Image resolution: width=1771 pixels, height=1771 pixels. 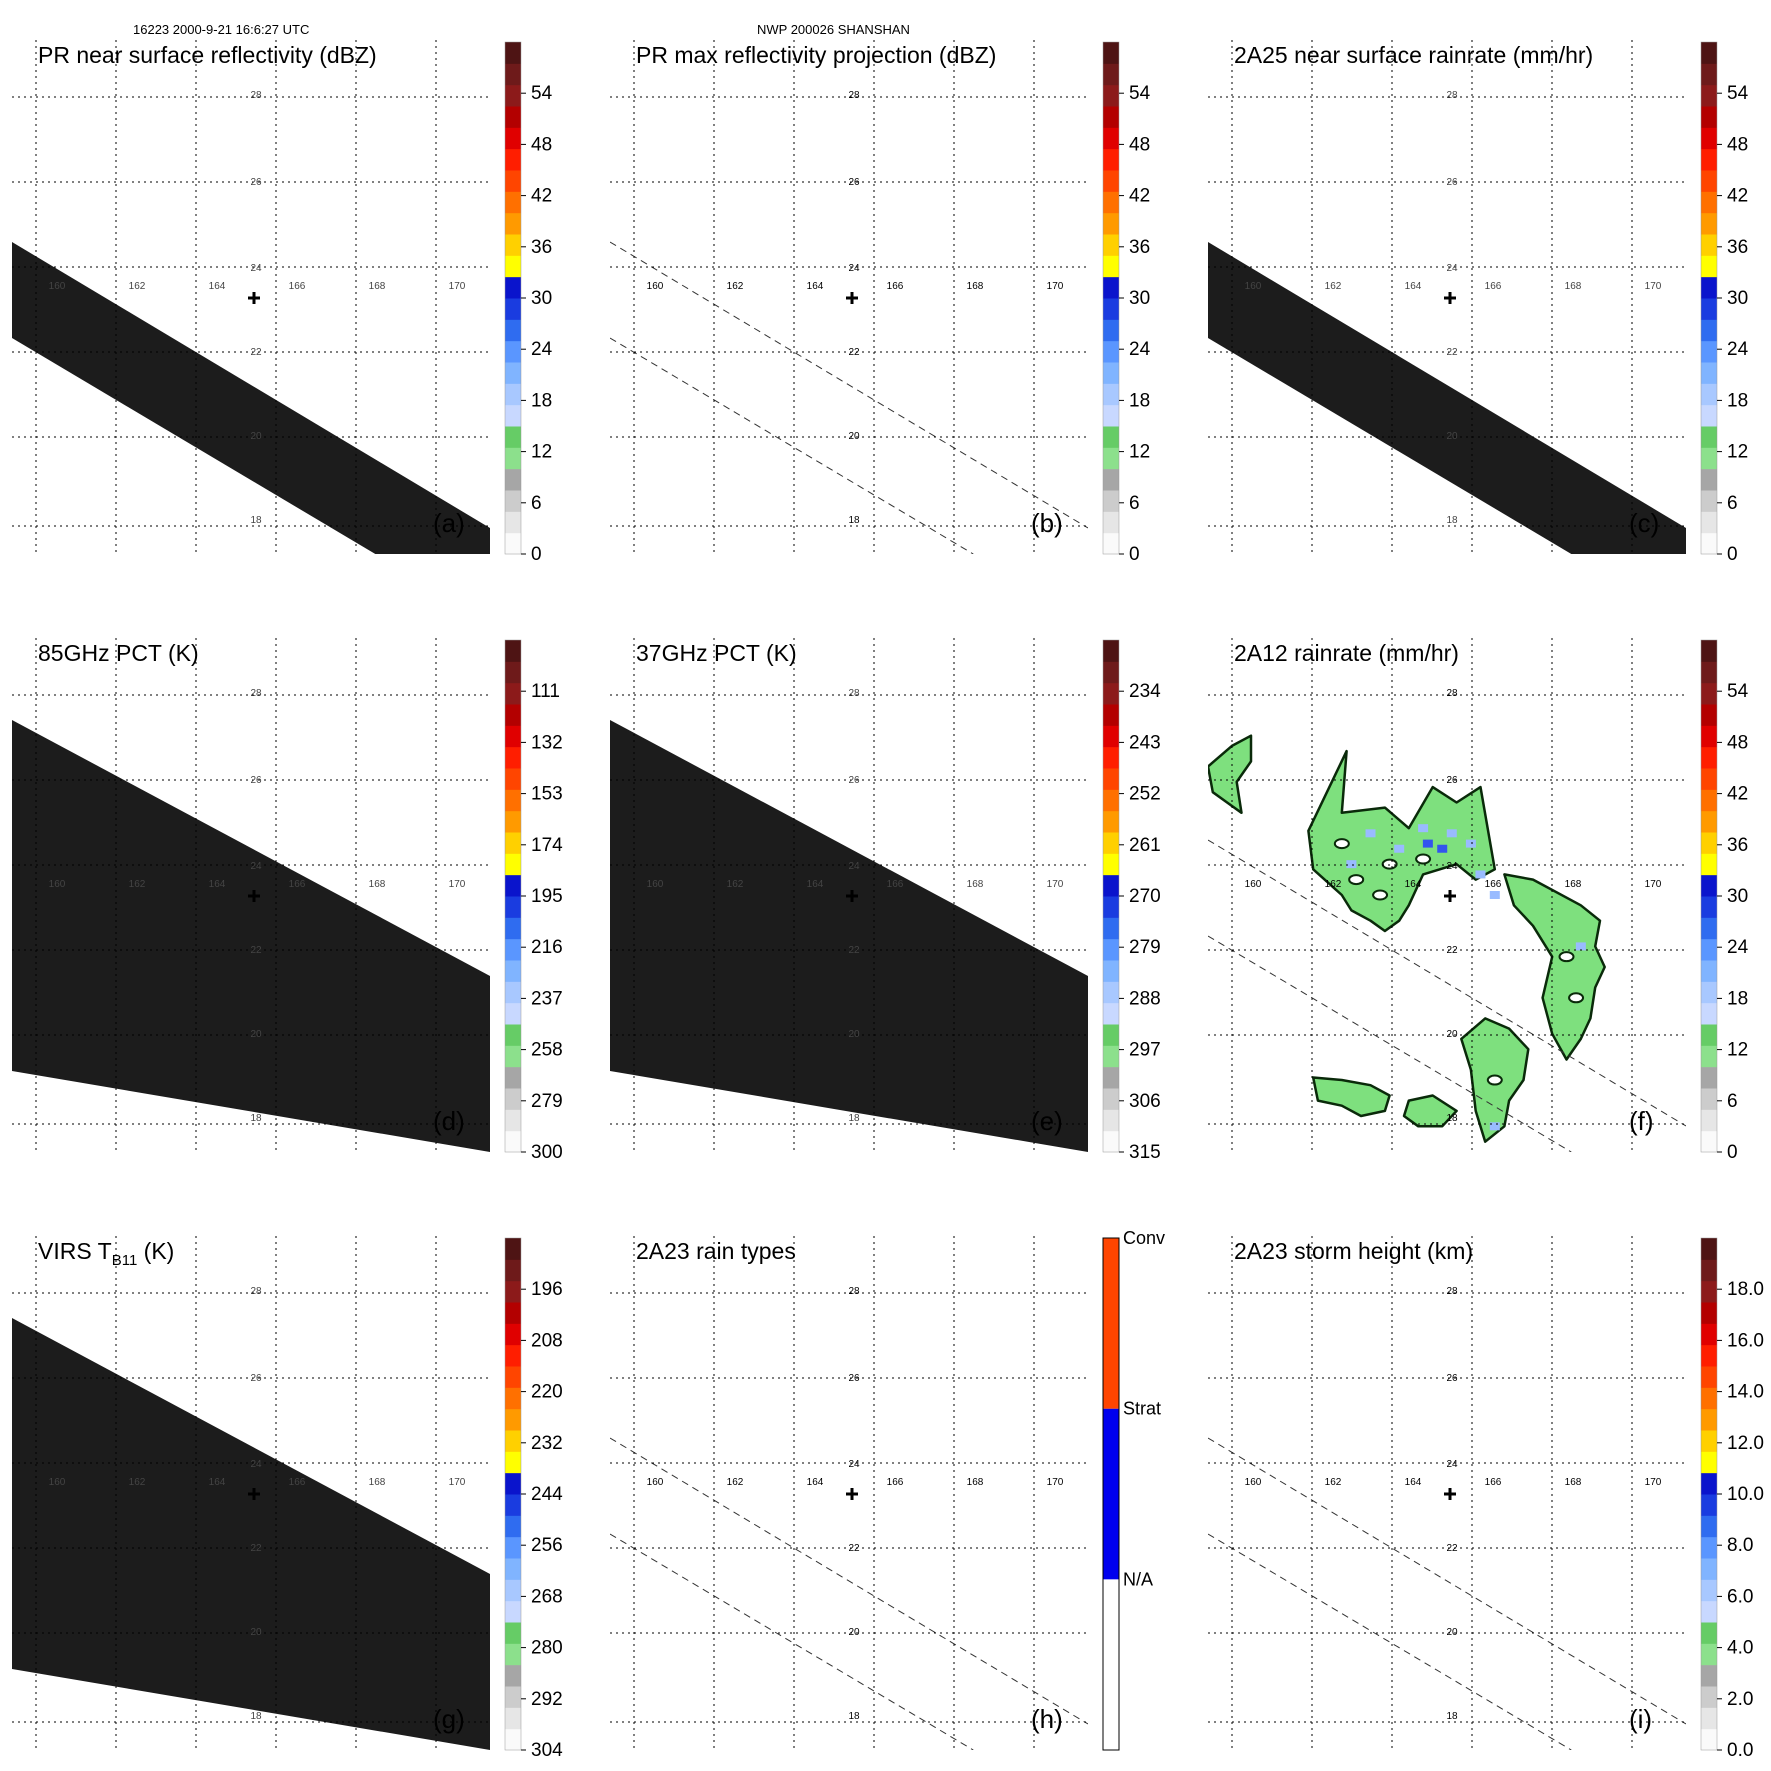 I want to click on colorbar-label-48: 48, so click(x=541, y=144).